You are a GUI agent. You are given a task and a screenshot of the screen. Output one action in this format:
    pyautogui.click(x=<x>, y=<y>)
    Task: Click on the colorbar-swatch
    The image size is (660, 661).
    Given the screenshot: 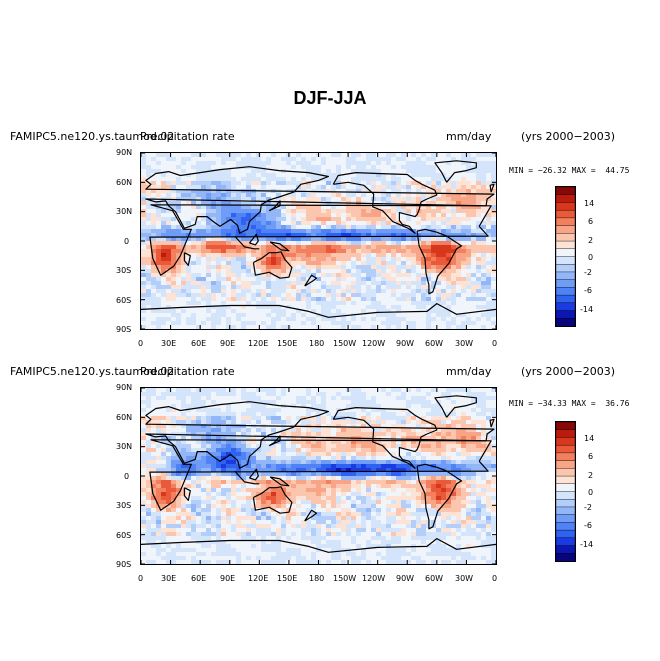 What is the action you would take?
    pyautogui.click(x=565, y=198)
    